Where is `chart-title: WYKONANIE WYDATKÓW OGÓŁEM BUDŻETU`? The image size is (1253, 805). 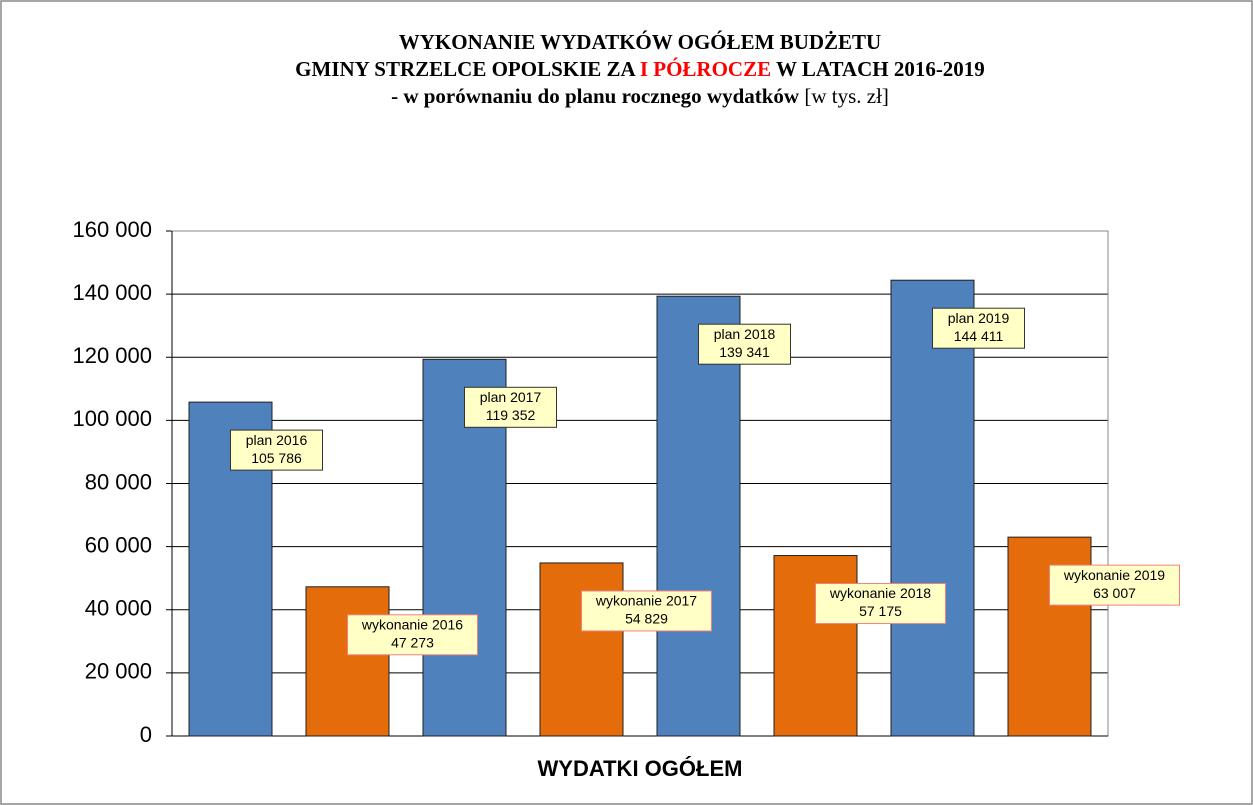 chart-title: WYKONANIE WYDATKÓW OGÓŁEM BUDŻETU is located at coordinates (640, 42).